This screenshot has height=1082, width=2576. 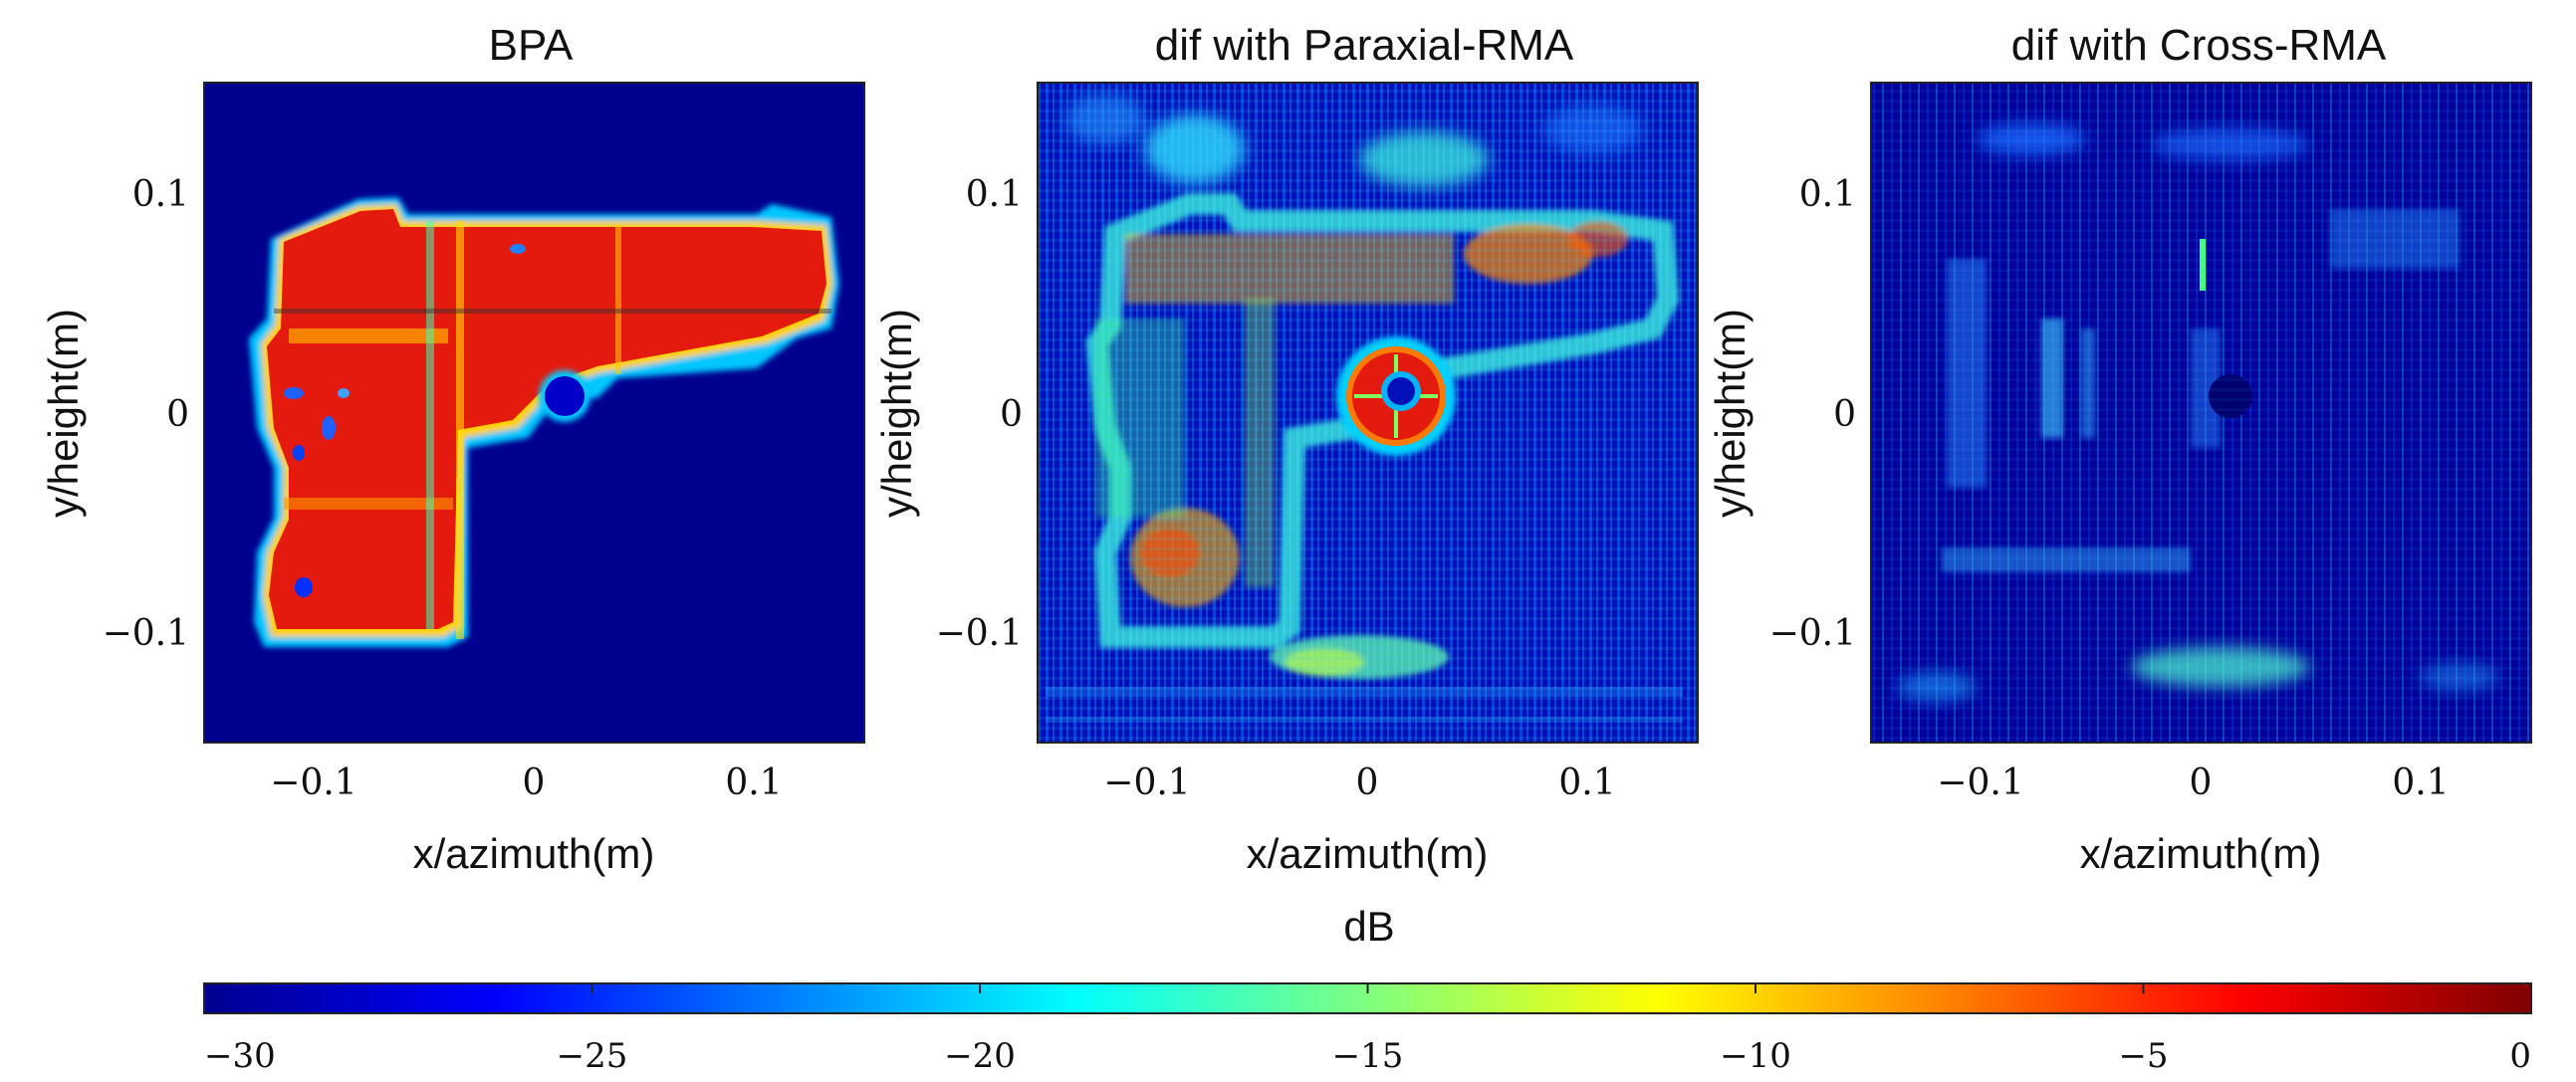 I want to click on colorbar-tick-label: −25, so click(x=592, y=1056).